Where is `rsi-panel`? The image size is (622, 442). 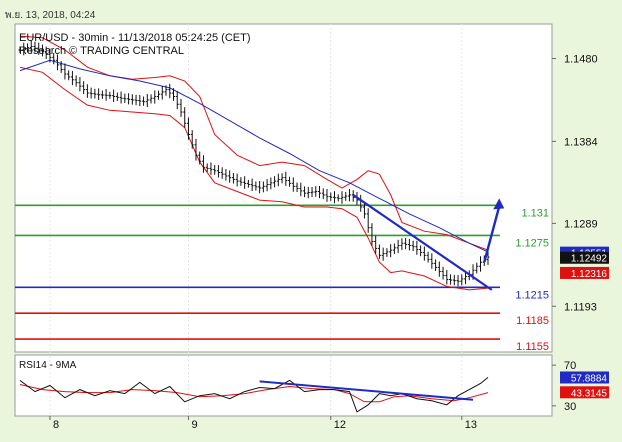
rsi-panel is located at coordinates (283, 385).